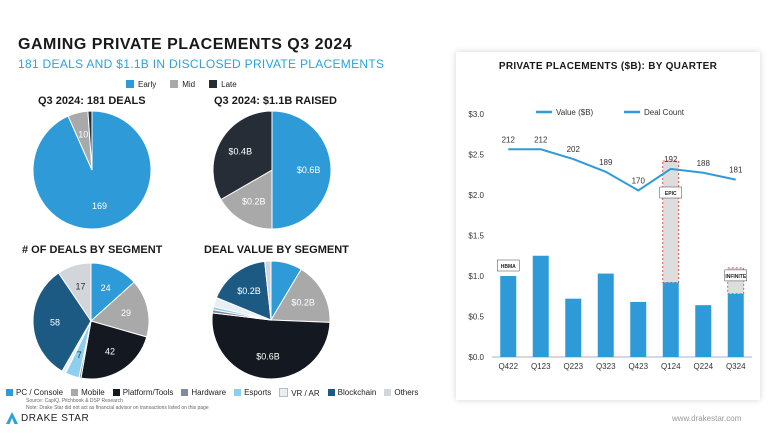 Image resolution: width=768 pixels, height=436 pixels. What do you see at coordinates (508, 316) in the screenshot?
I see `bar-q422` at bounding box center [508, 316].